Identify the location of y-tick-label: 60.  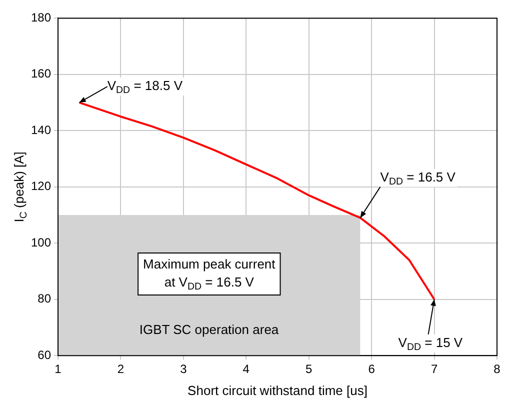
(45, 355).